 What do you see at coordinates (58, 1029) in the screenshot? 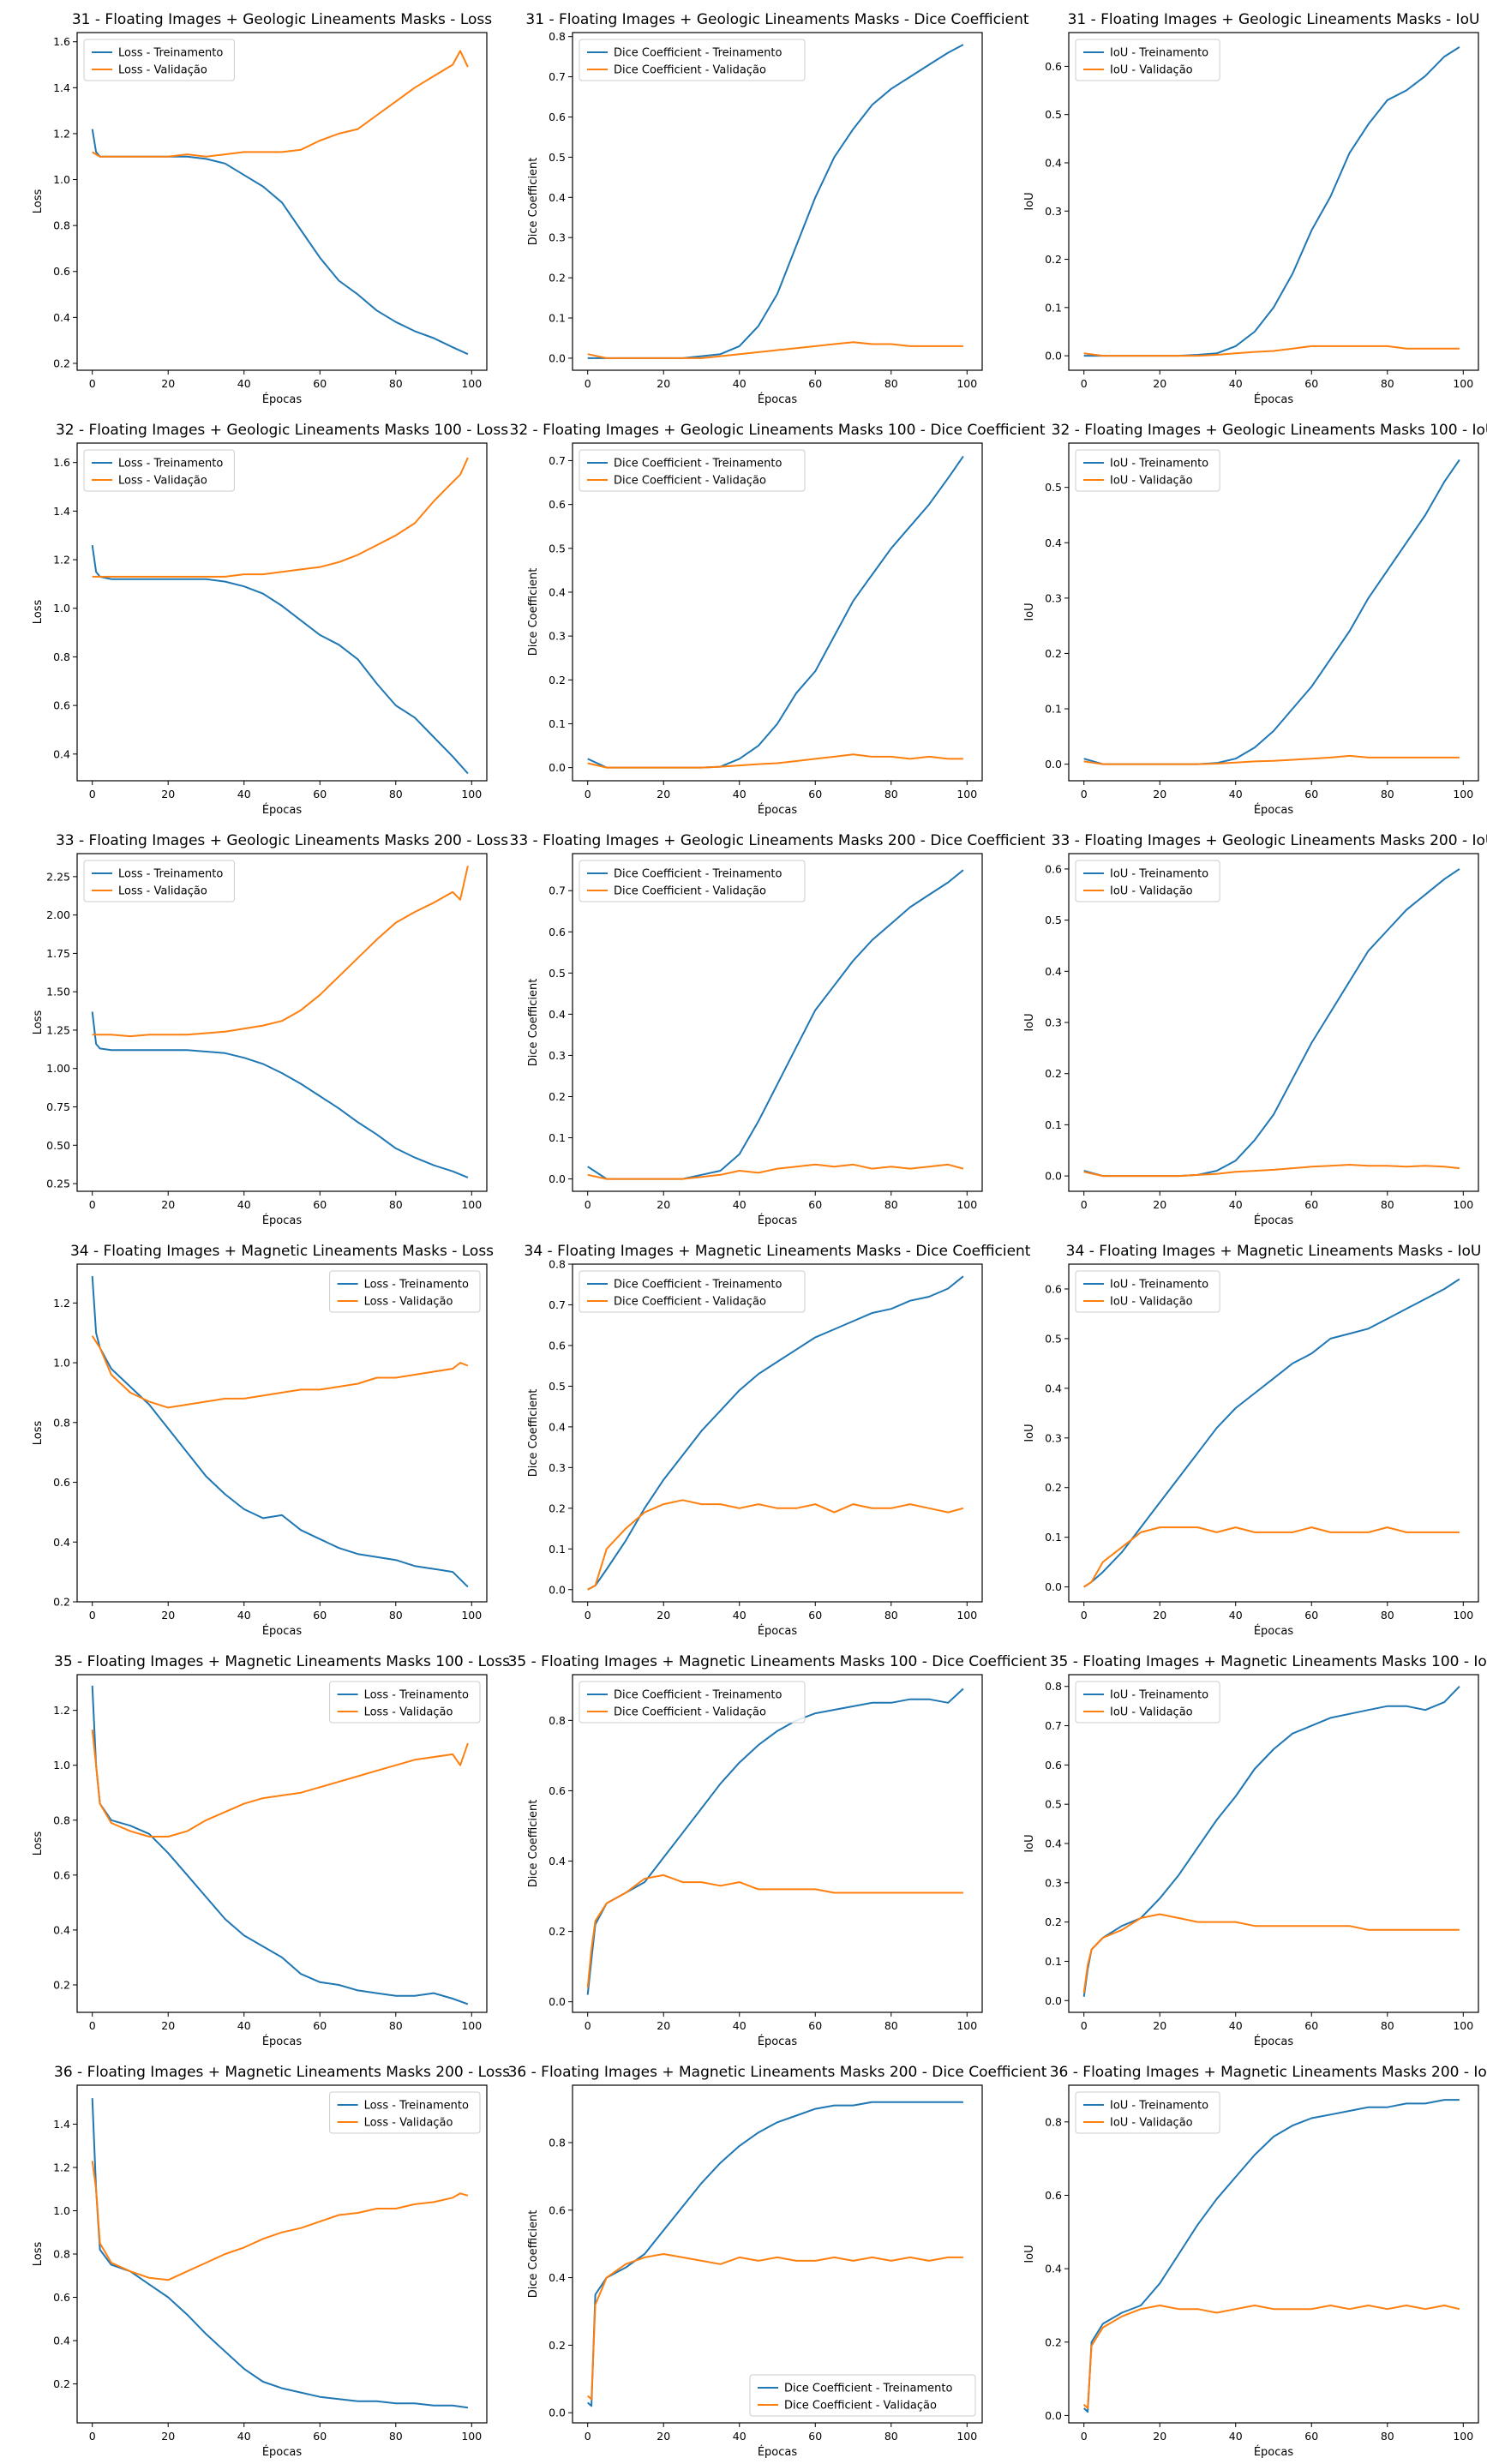
I see `y-tick-label: 1.25` at bounding box center [58, 1029].